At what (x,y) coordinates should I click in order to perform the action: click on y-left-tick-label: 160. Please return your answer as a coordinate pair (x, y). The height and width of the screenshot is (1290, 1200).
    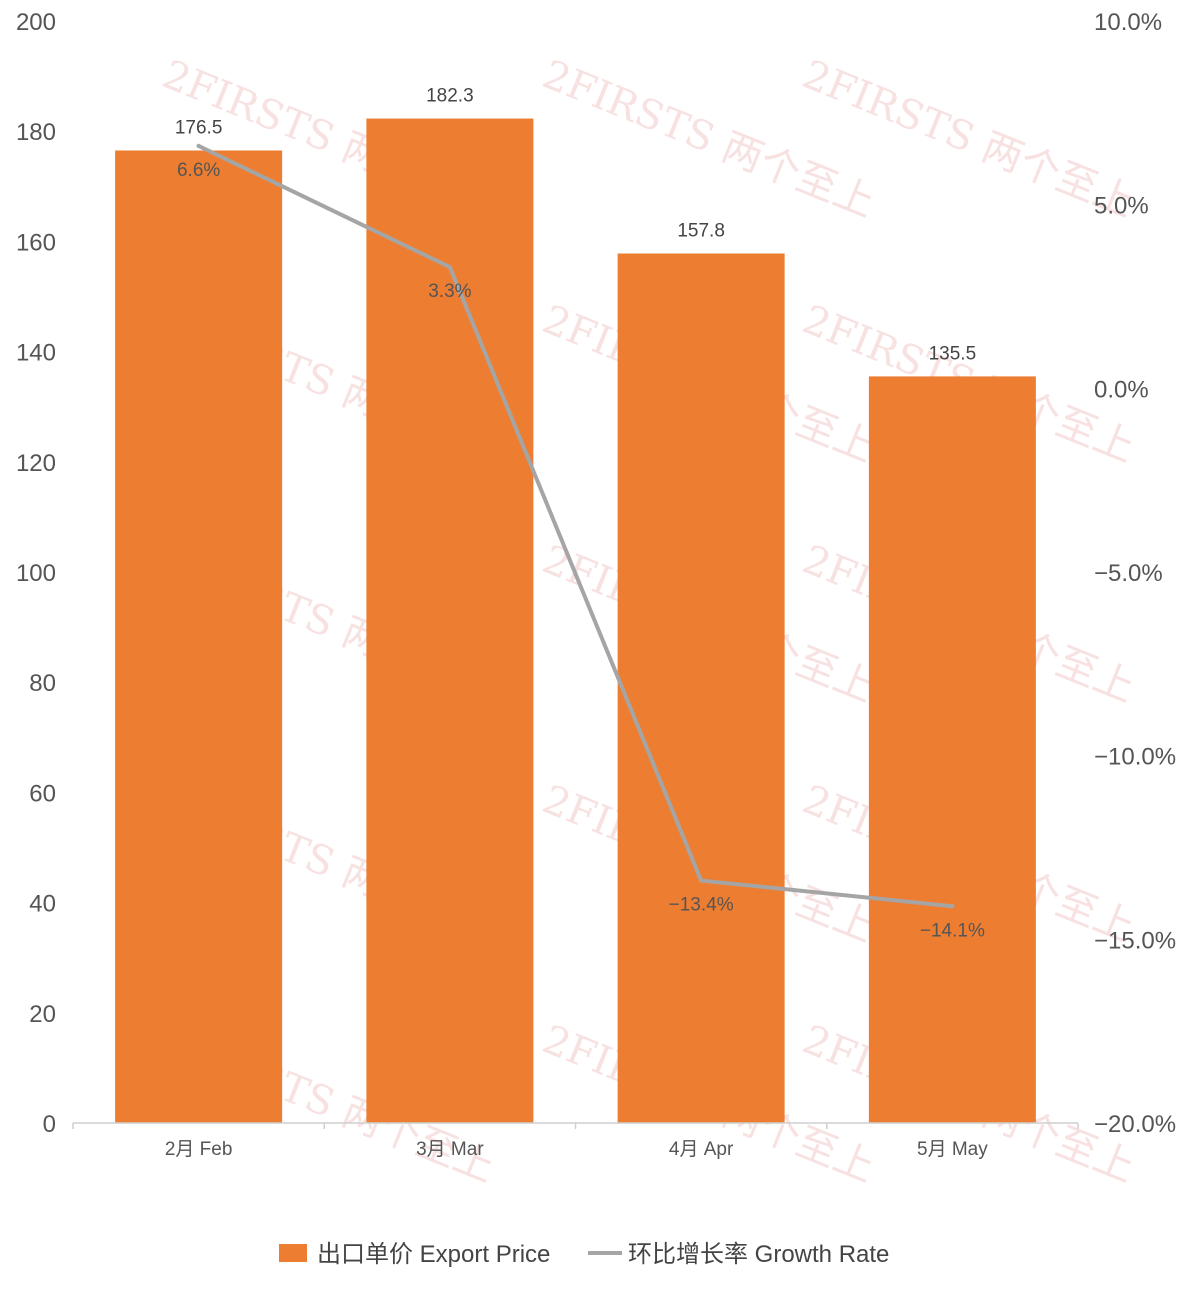
    Looking at the image, I should click on (36, 242).